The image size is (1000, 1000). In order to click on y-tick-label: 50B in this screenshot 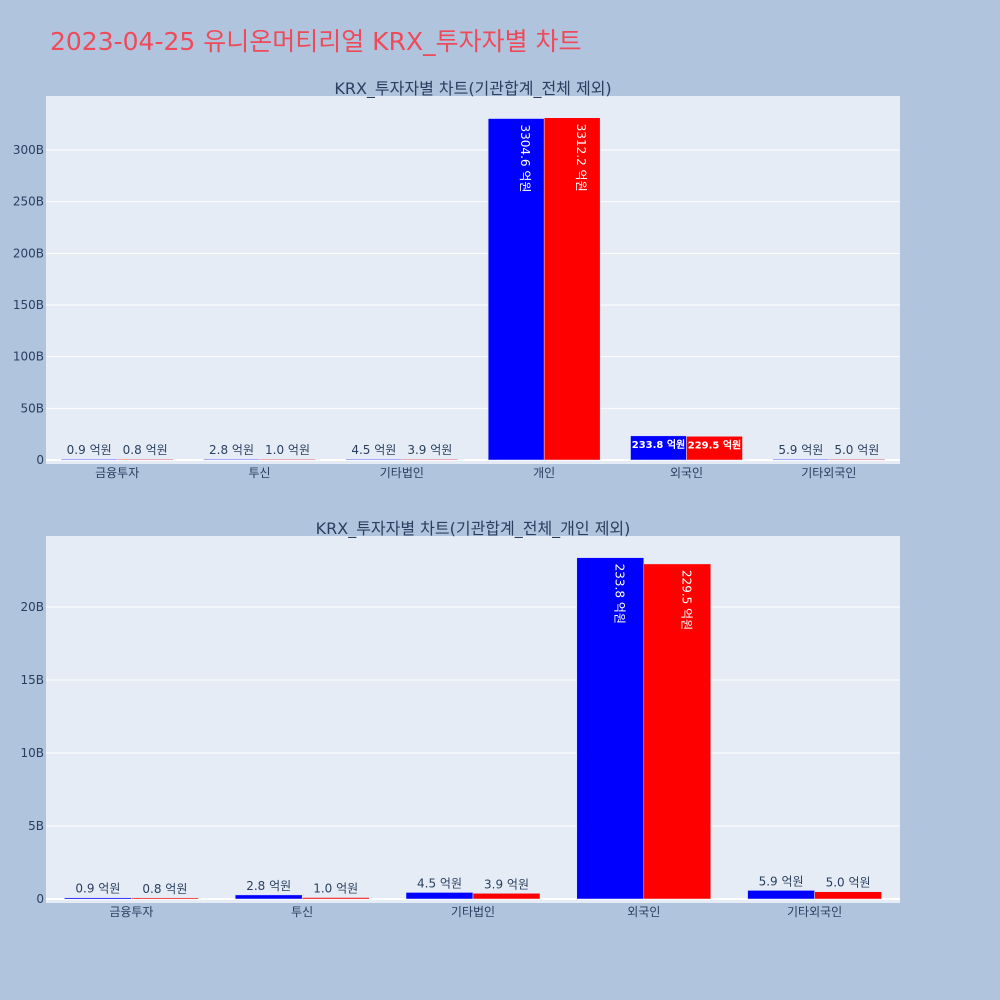, I will do `click(32, 408)`.